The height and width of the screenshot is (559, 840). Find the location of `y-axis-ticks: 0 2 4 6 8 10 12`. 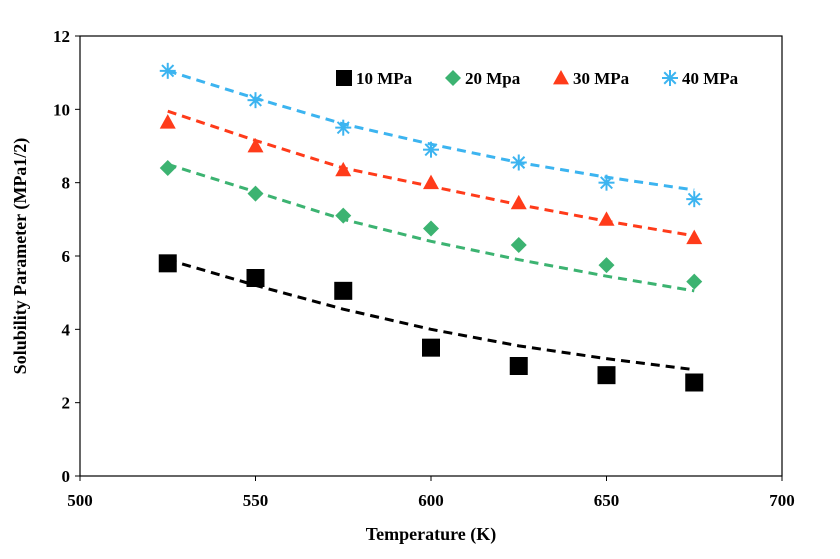

y-axis-ticks: 0 2 4 6 8 10 12 is located at coordinates (66, 256).